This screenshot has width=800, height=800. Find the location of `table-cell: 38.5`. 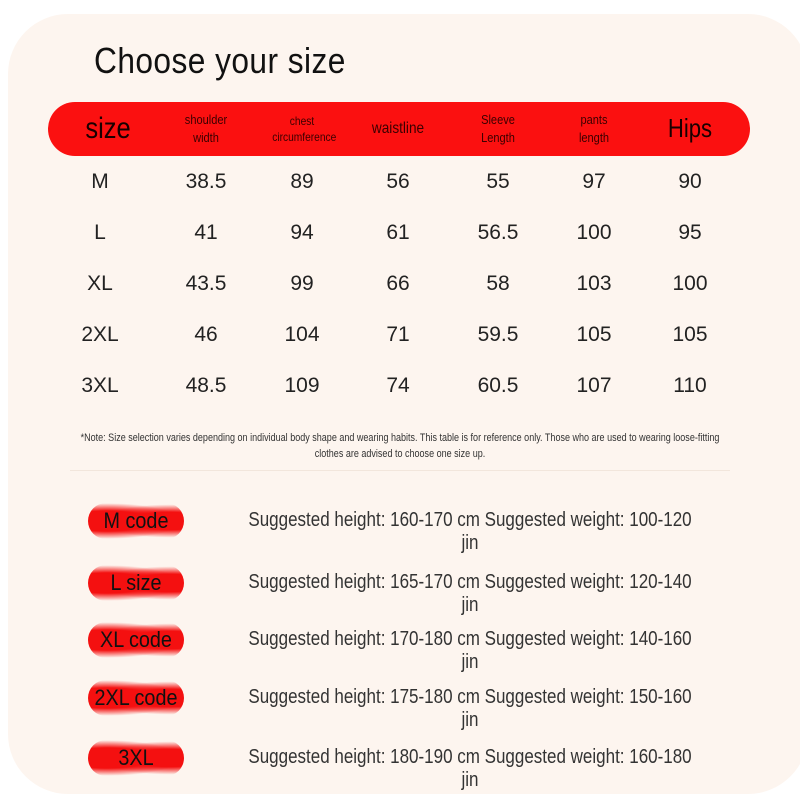

table-cell: 38.5 is located at coordinates (206, 181).